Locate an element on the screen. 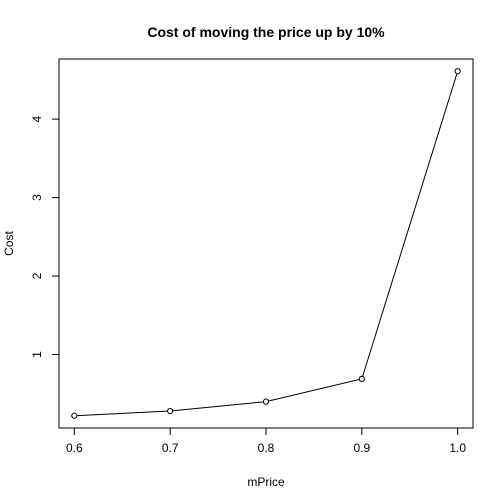 The width and height of the screenshot is (504, 504). y-tick-label: 2 is located at coordinates (37, 275).